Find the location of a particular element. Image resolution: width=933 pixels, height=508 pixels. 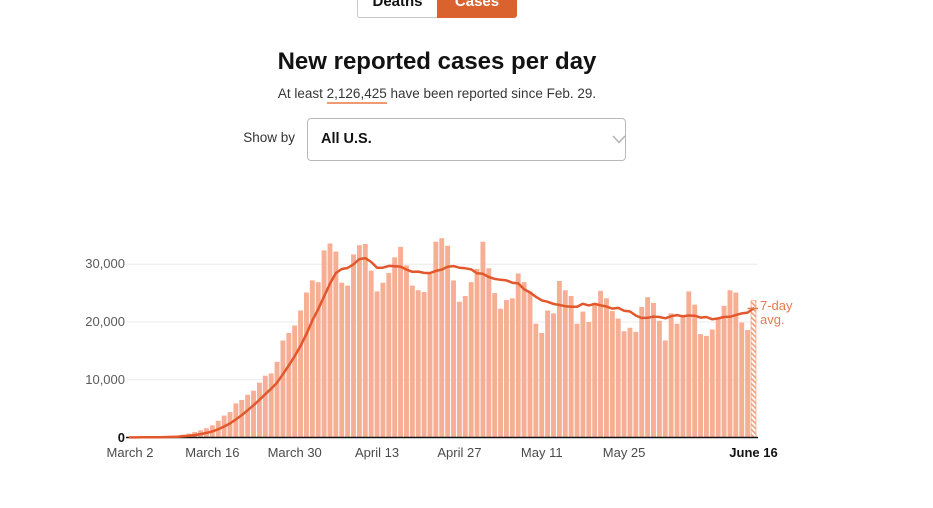

x-axis-label: March 2 is located at coordinates (130, 452).